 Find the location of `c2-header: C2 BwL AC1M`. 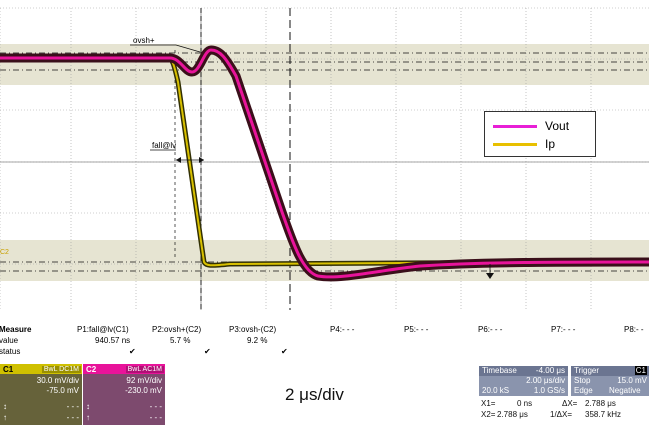

c2-header: C2 BwL AC1M is located at coordinates (124, 369).